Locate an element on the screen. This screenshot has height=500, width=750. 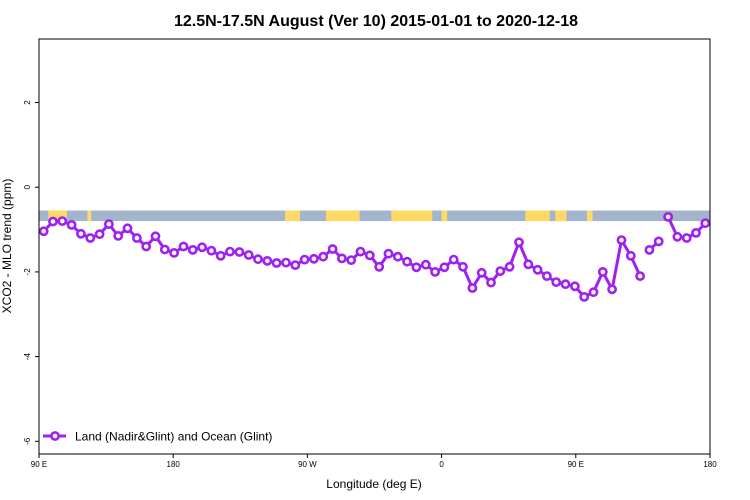
ocean-band is located at coordinates (374, 216).